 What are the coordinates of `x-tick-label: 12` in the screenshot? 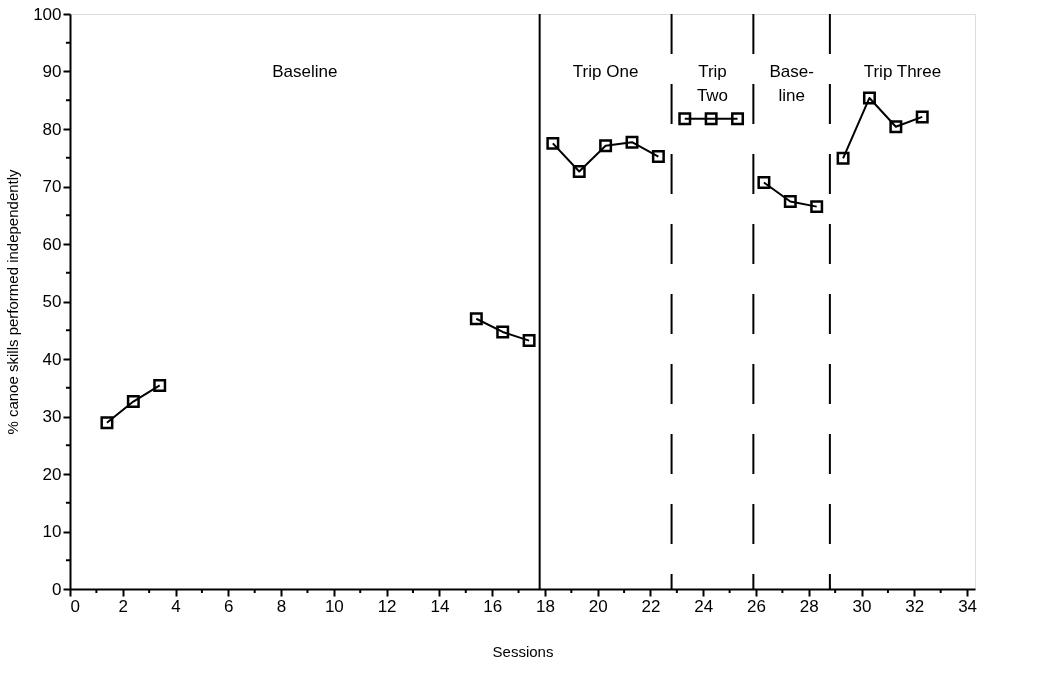 It's located at (387, 606).